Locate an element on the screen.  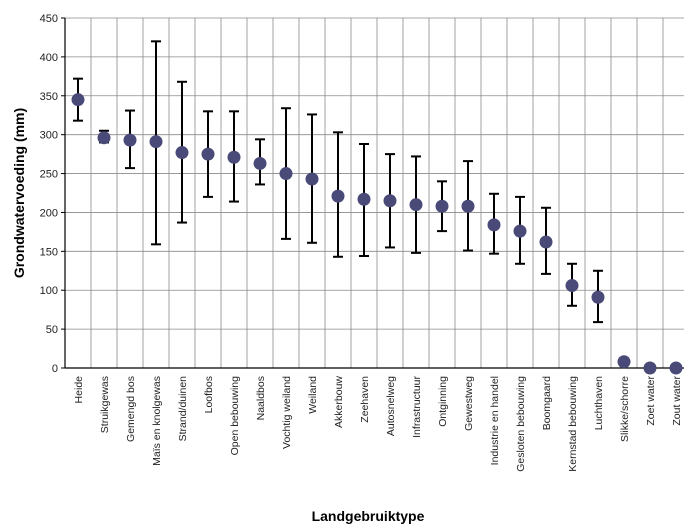
x-tick-label: Vochtig weiland is located at coordinates (287, 412).